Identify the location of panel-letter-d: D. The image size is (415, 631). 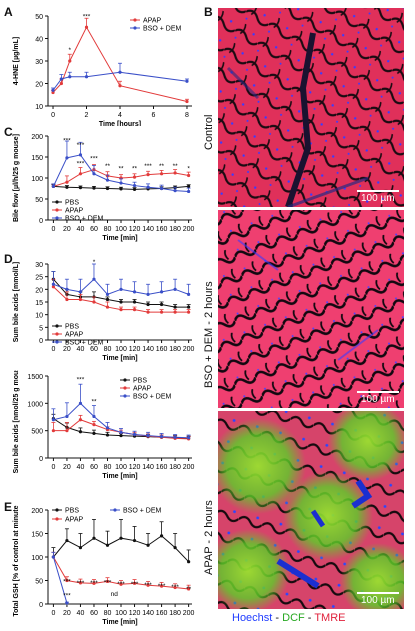
(8, 259).